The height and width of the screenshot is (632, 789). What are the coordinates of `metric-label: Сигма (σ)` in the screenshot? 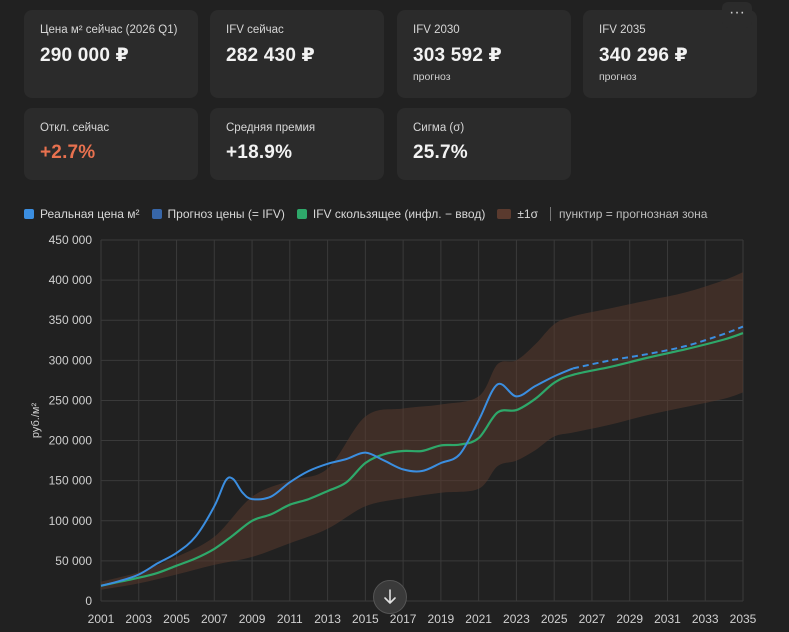 It's located at (439, 128).